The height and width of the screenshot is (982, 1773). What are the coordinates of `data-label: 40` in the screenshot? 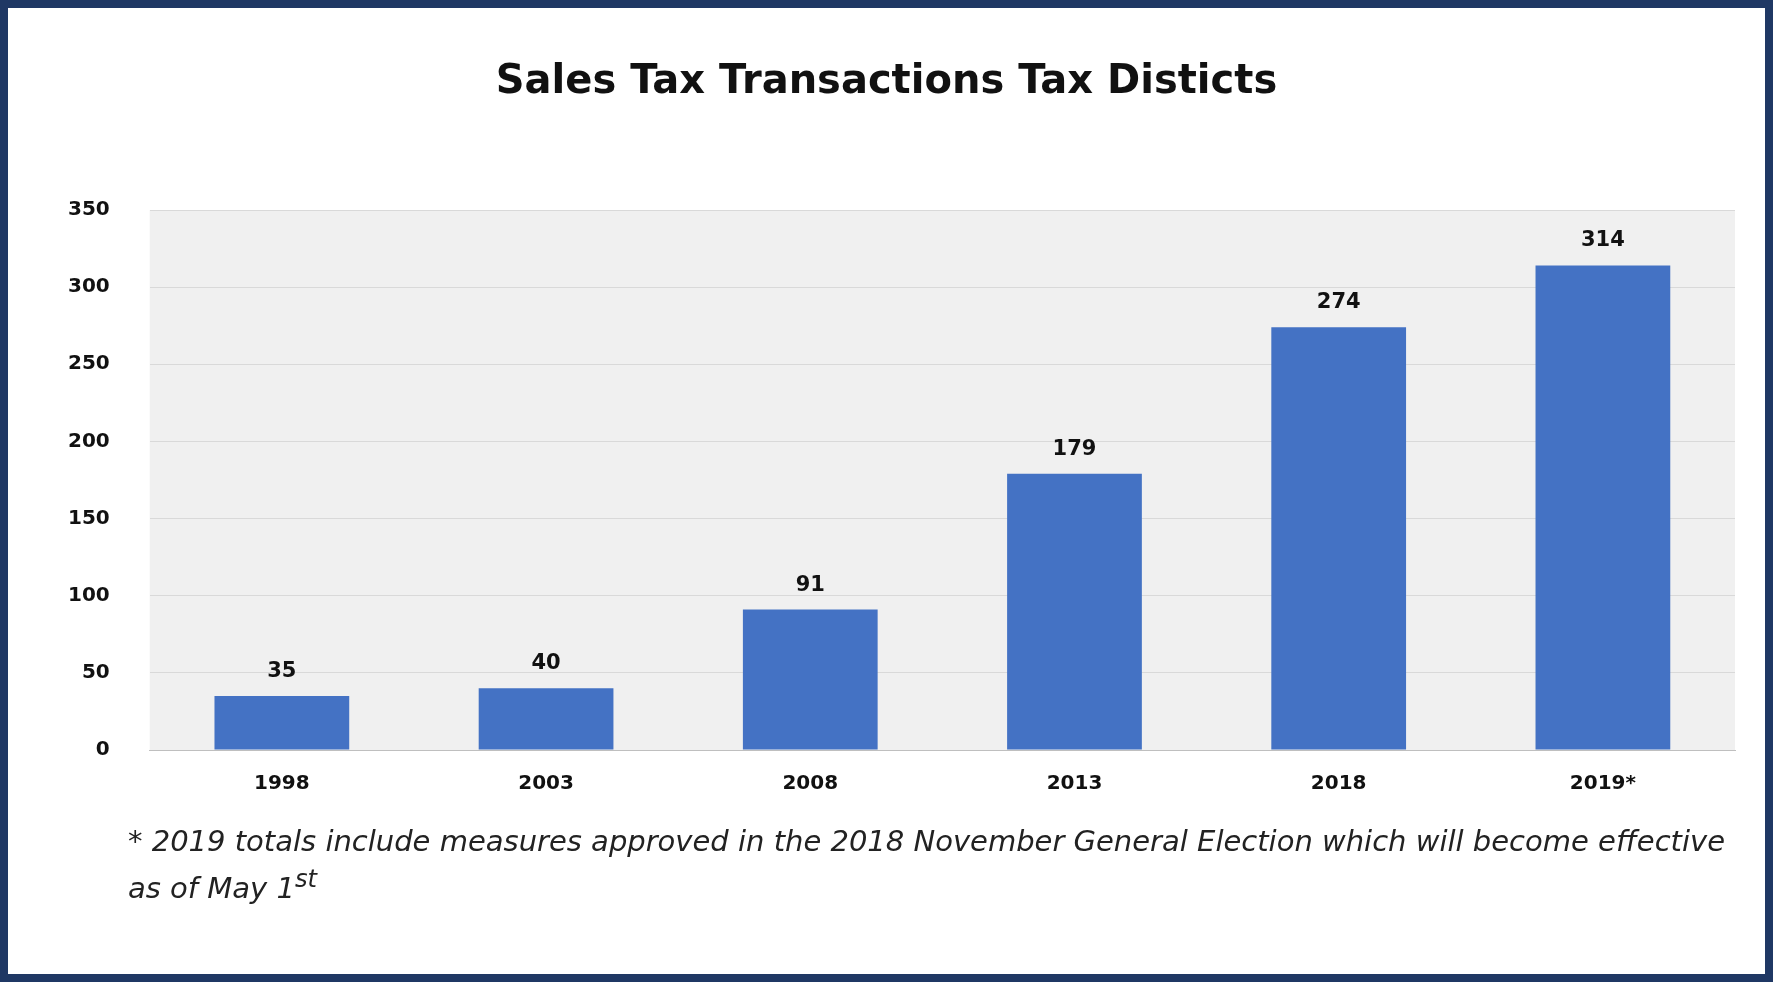 It's located at (546, 662).